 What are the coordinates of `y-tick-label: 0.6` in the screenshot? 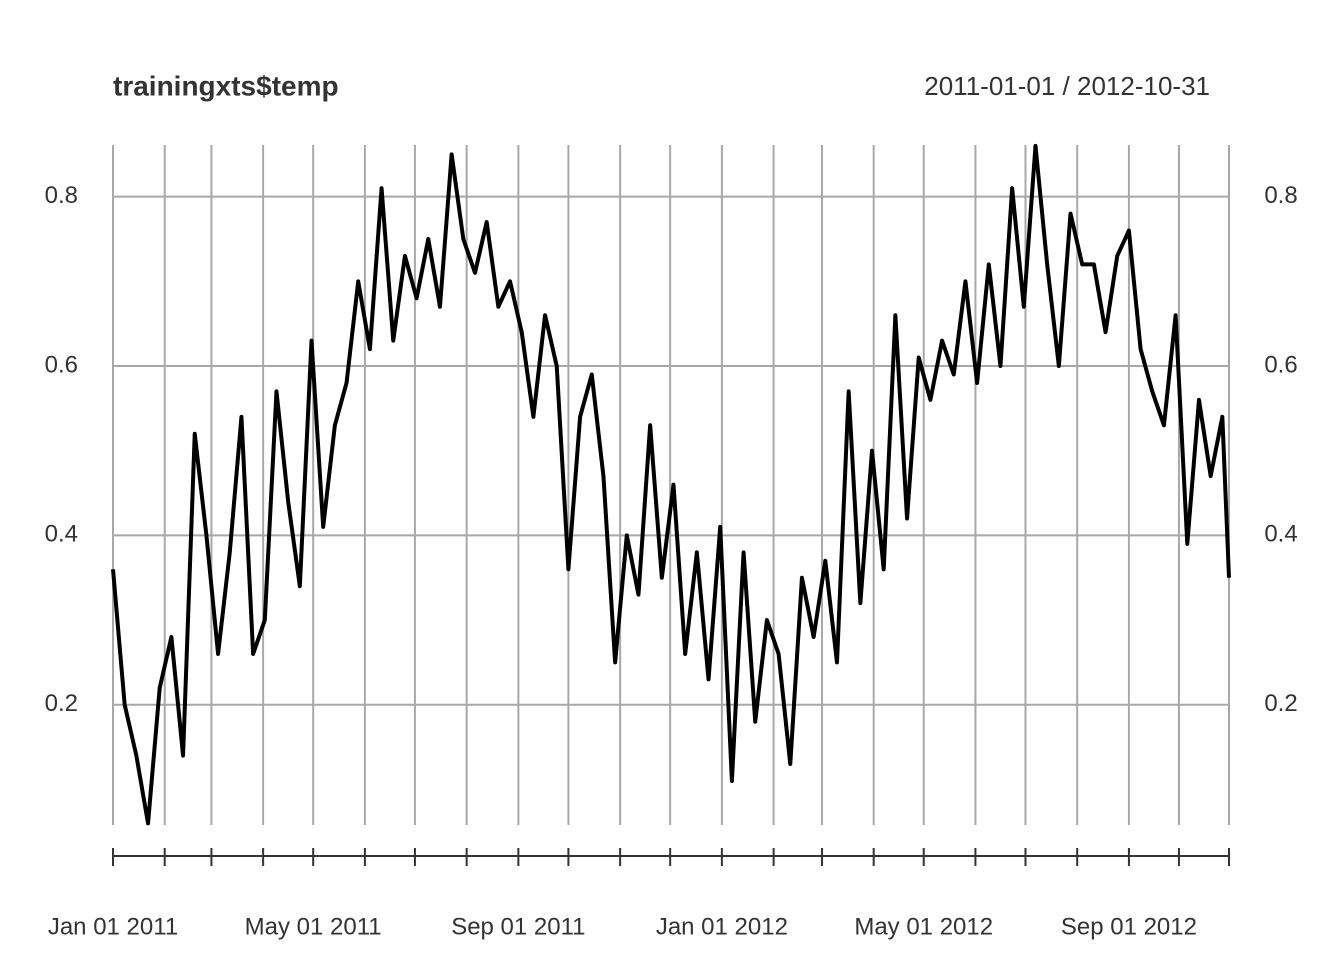 It's located at (61, 364).